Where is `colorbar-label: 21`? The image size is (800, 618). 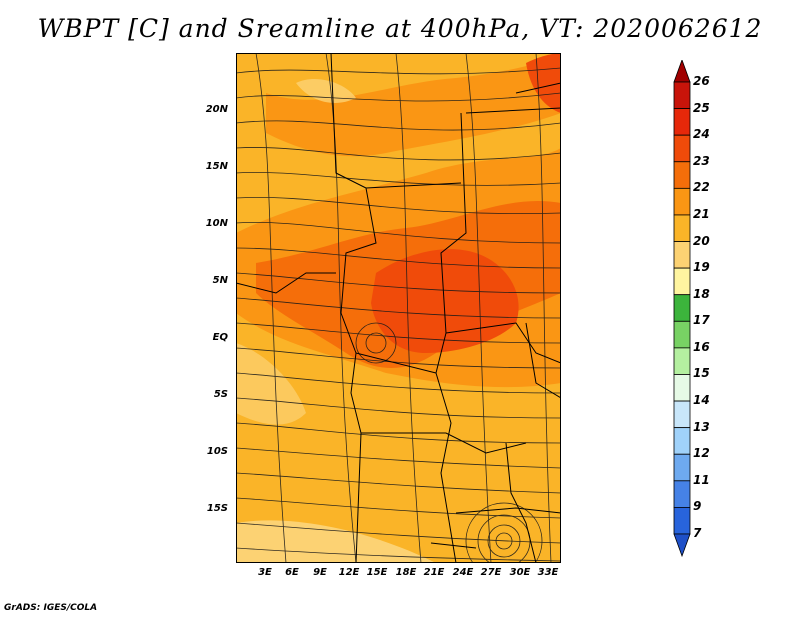 colorbar-label: 21 is located at coordinates (701, 213).